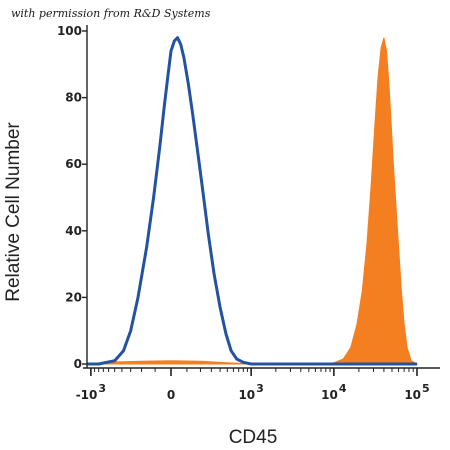  What do you see at coordinates (72, 197) in the screenshot?
I see `y-axis: 0 20 40 60 80 100` at bounding box center [72, 197].